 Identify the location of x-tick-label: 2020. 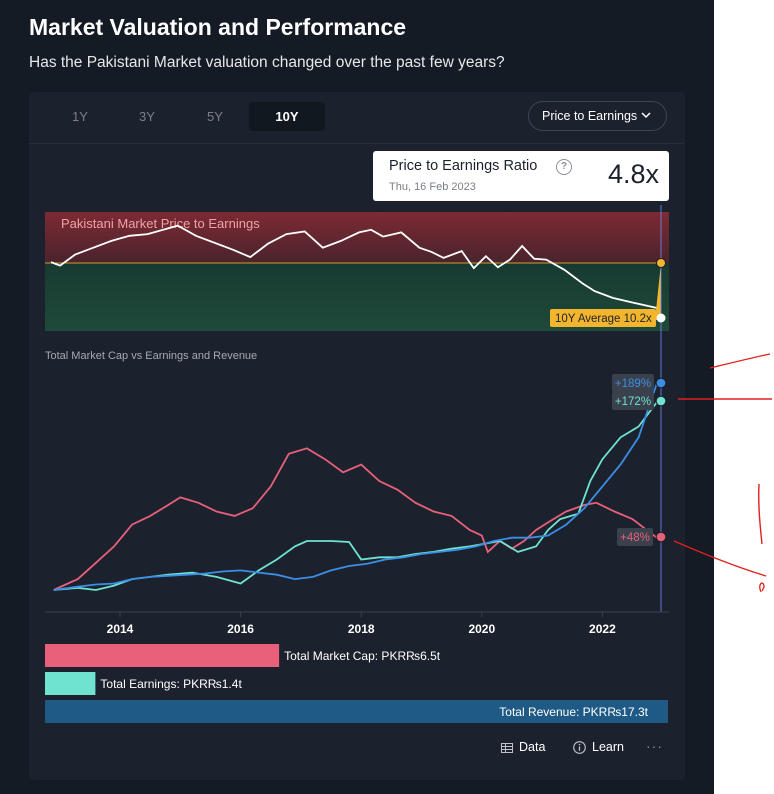
(481, 629).